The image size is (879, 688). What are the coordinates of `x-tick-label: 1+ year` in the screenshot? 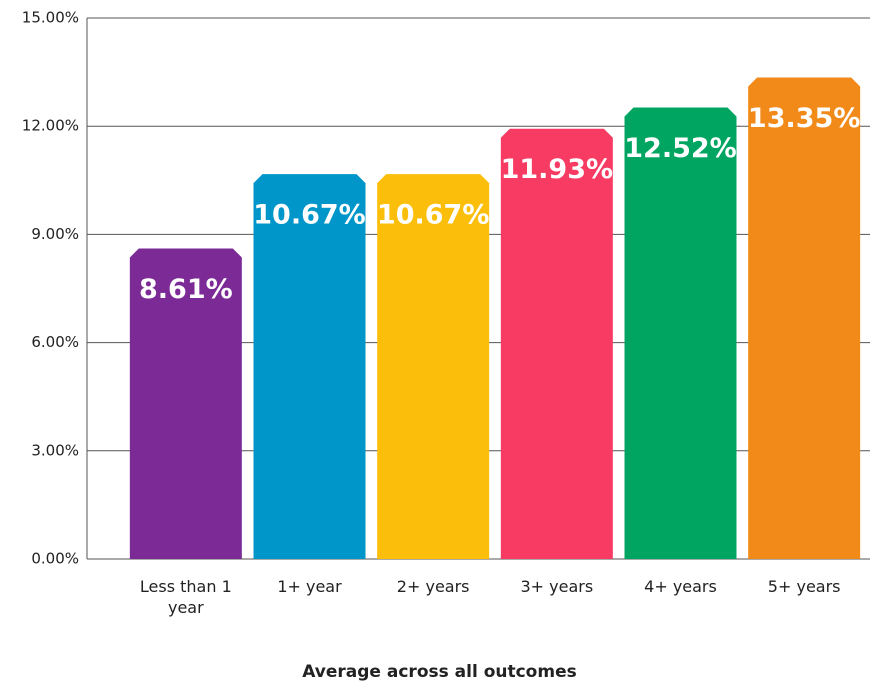 It's located at (309, 586).